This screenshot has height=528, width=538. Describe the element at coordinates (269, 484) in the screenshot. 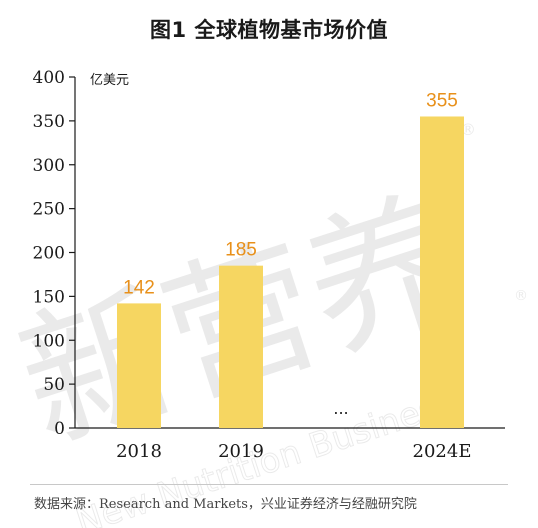

I see `source-divider` at that location.